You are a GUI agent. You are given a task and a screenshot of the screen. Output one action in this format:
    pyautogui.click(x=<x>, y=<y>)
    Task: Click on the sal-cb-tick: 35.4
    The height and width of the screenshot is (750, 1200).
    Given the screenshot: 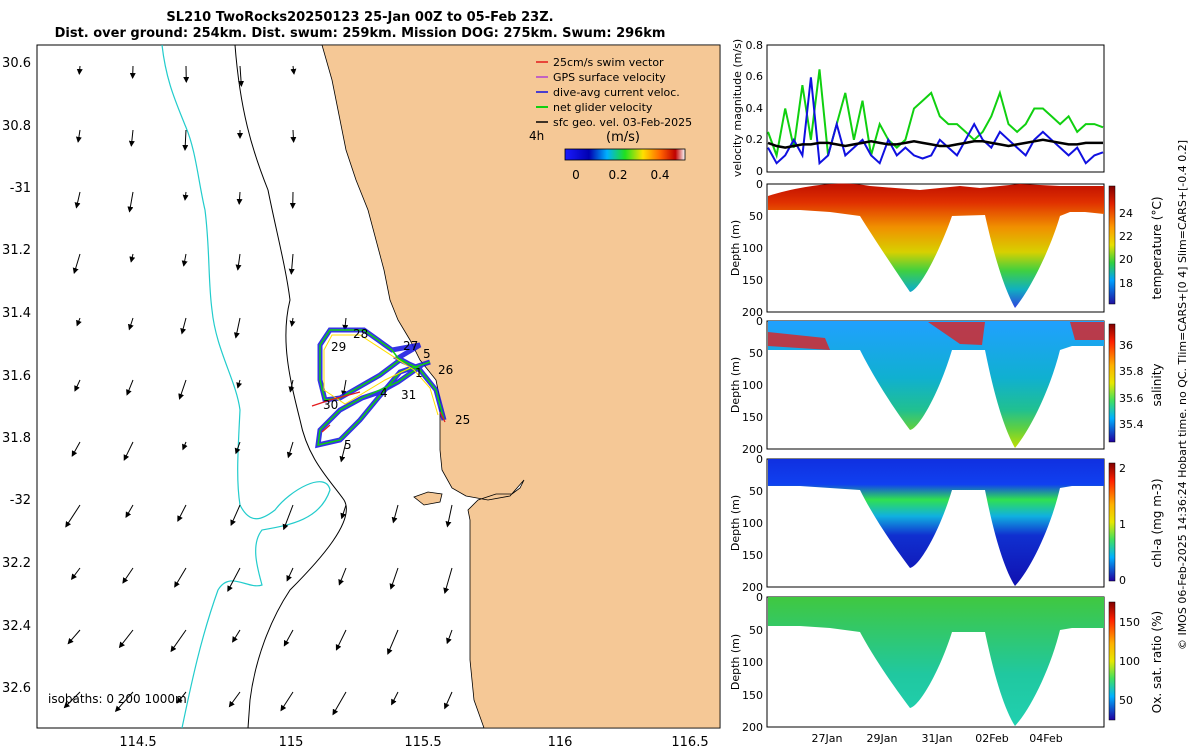 What is the action you would take?
    pyautogui.click(x=1131, y=424)
    